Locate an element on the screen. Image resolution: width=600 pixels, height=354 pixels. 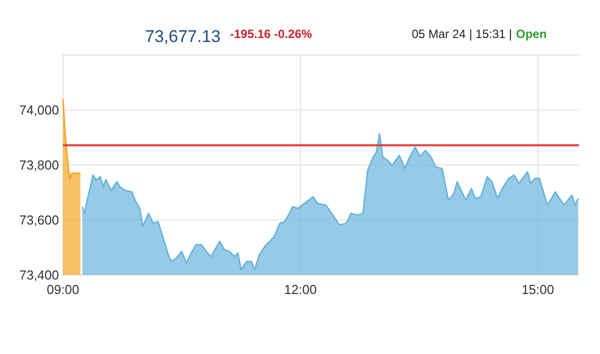
y-tick-label: 73,800 is located at coordinates (39, 165).